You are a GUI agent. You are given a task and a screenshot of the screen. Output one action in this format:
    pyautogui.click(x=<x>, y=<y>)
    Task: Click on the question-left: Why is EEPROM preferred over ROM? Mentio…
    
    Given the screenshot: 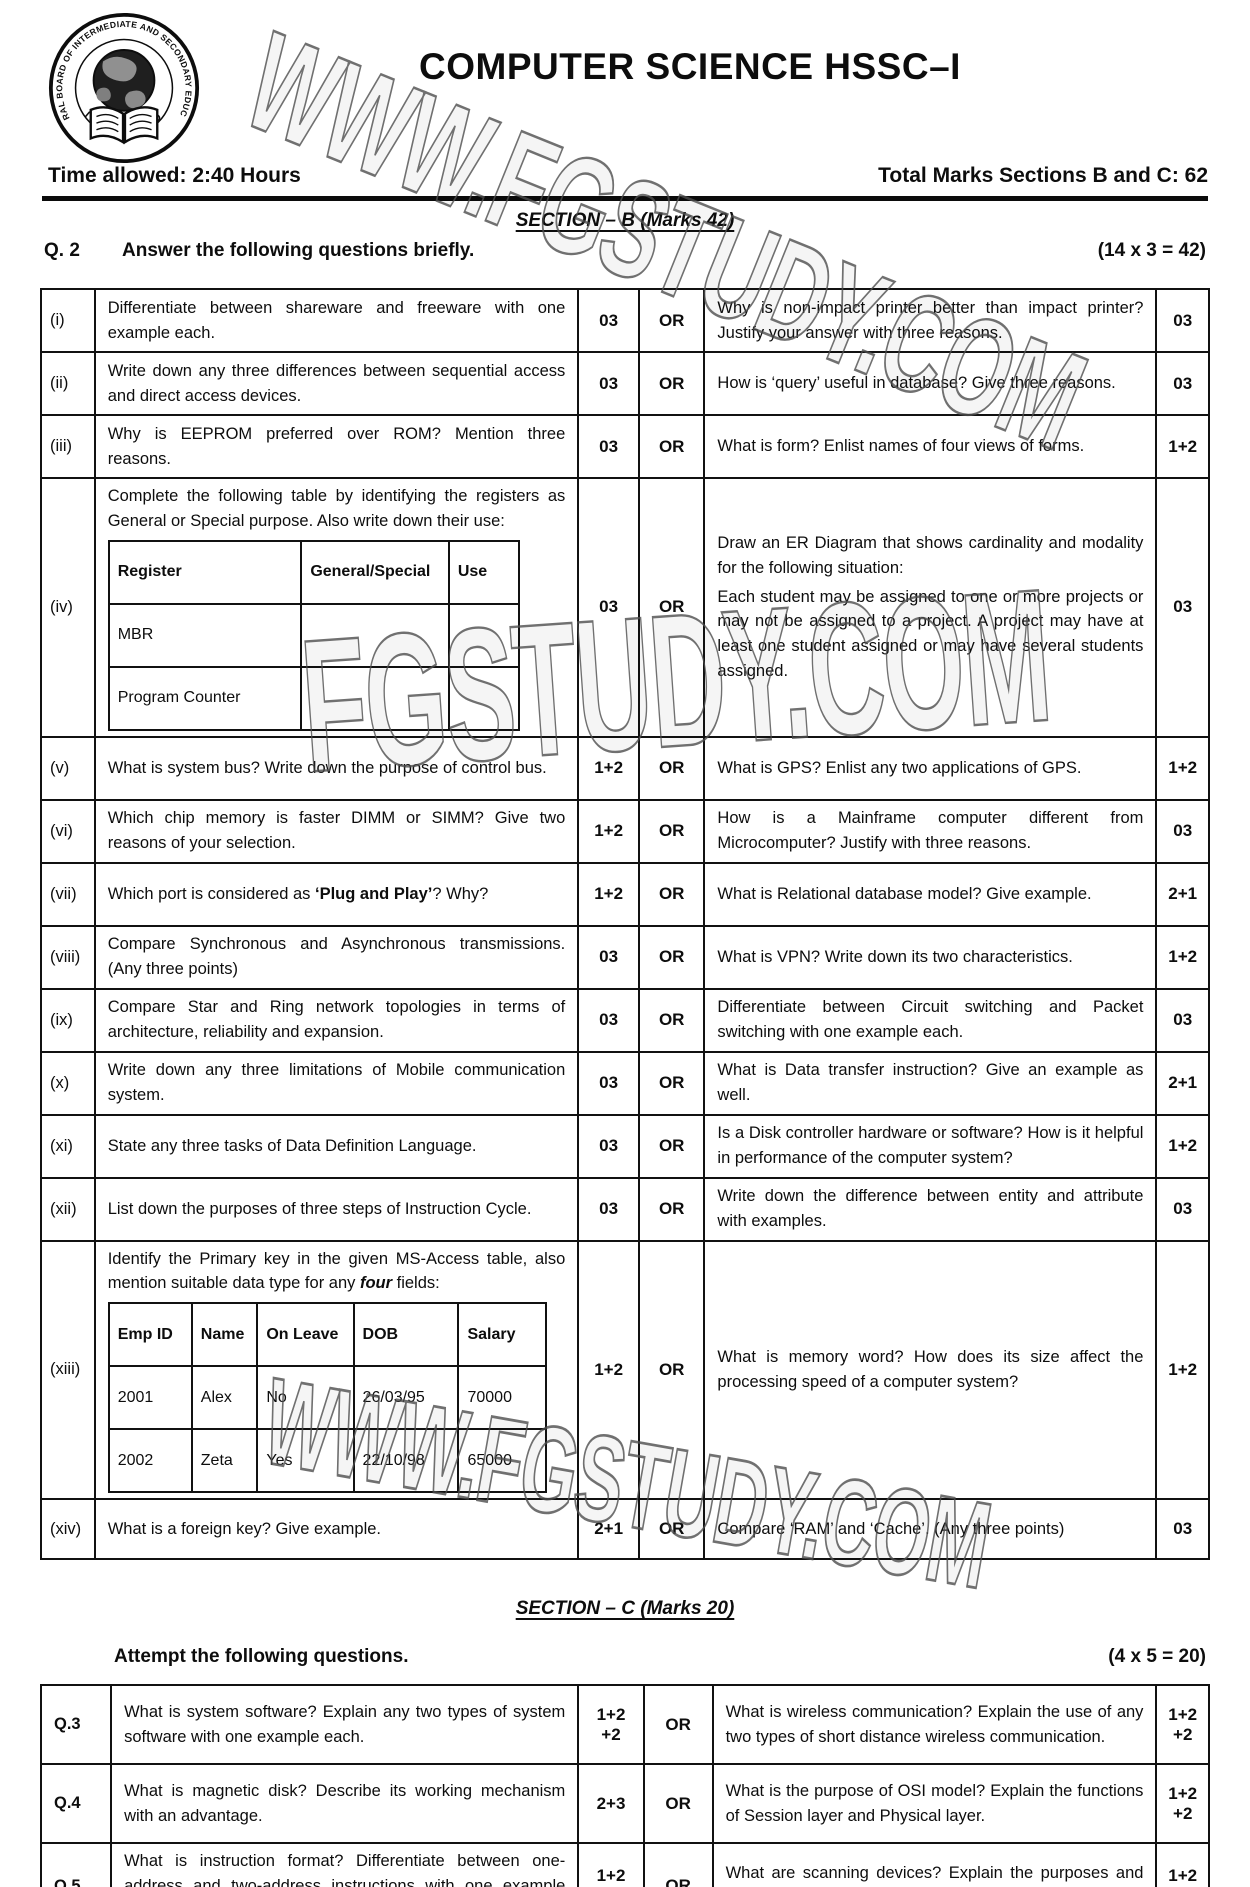 What is the action you would take?
    pyautogui.click(x=336, y=446)
    